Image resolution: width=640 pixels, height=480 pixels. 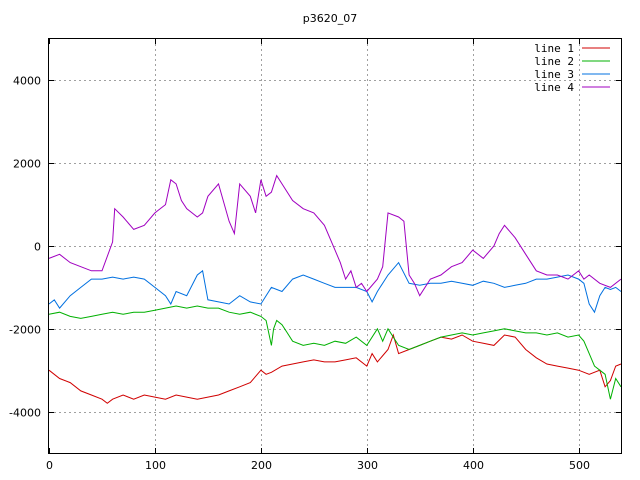 What do you see at coordinates (330, 18) in the screenshot?
I see `chart-title: p3620_07` at bounding box center [330, 18].